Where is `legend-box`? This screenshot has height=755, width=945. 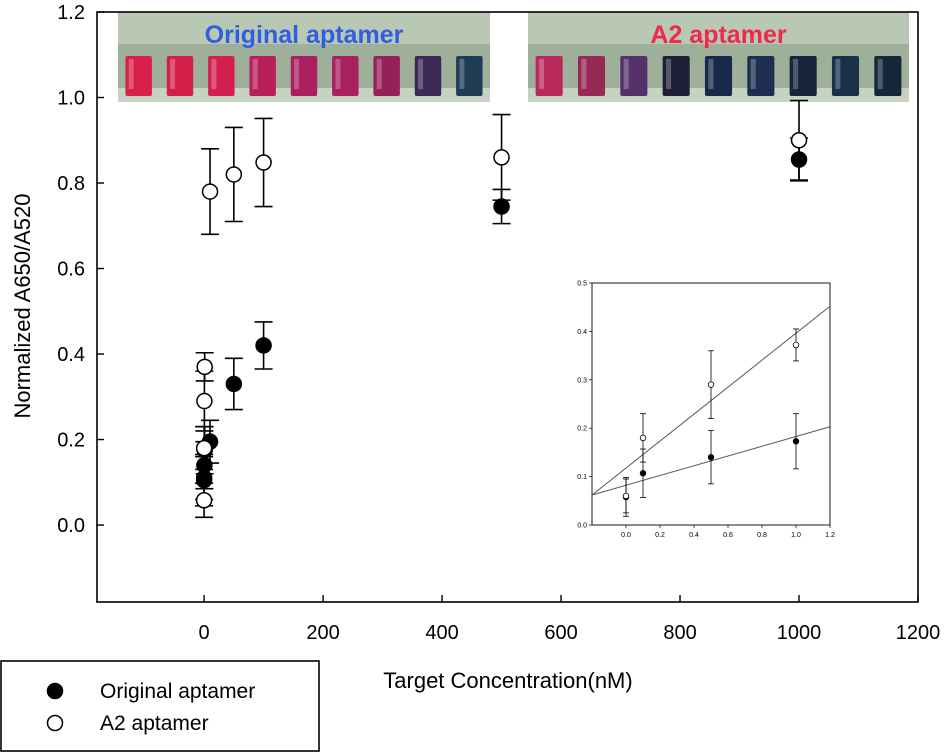 legend-box is located at coordinates (160, 706).